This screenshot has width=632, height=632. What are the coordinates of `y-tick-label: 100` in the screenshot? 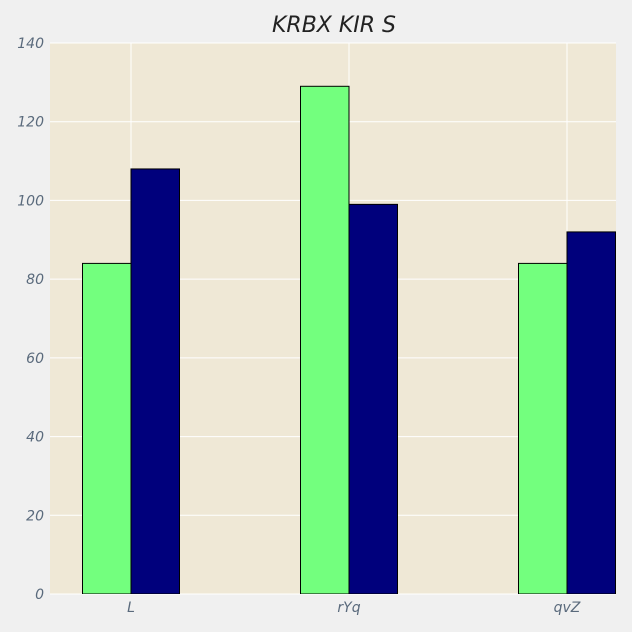 It's located at (30, 201).